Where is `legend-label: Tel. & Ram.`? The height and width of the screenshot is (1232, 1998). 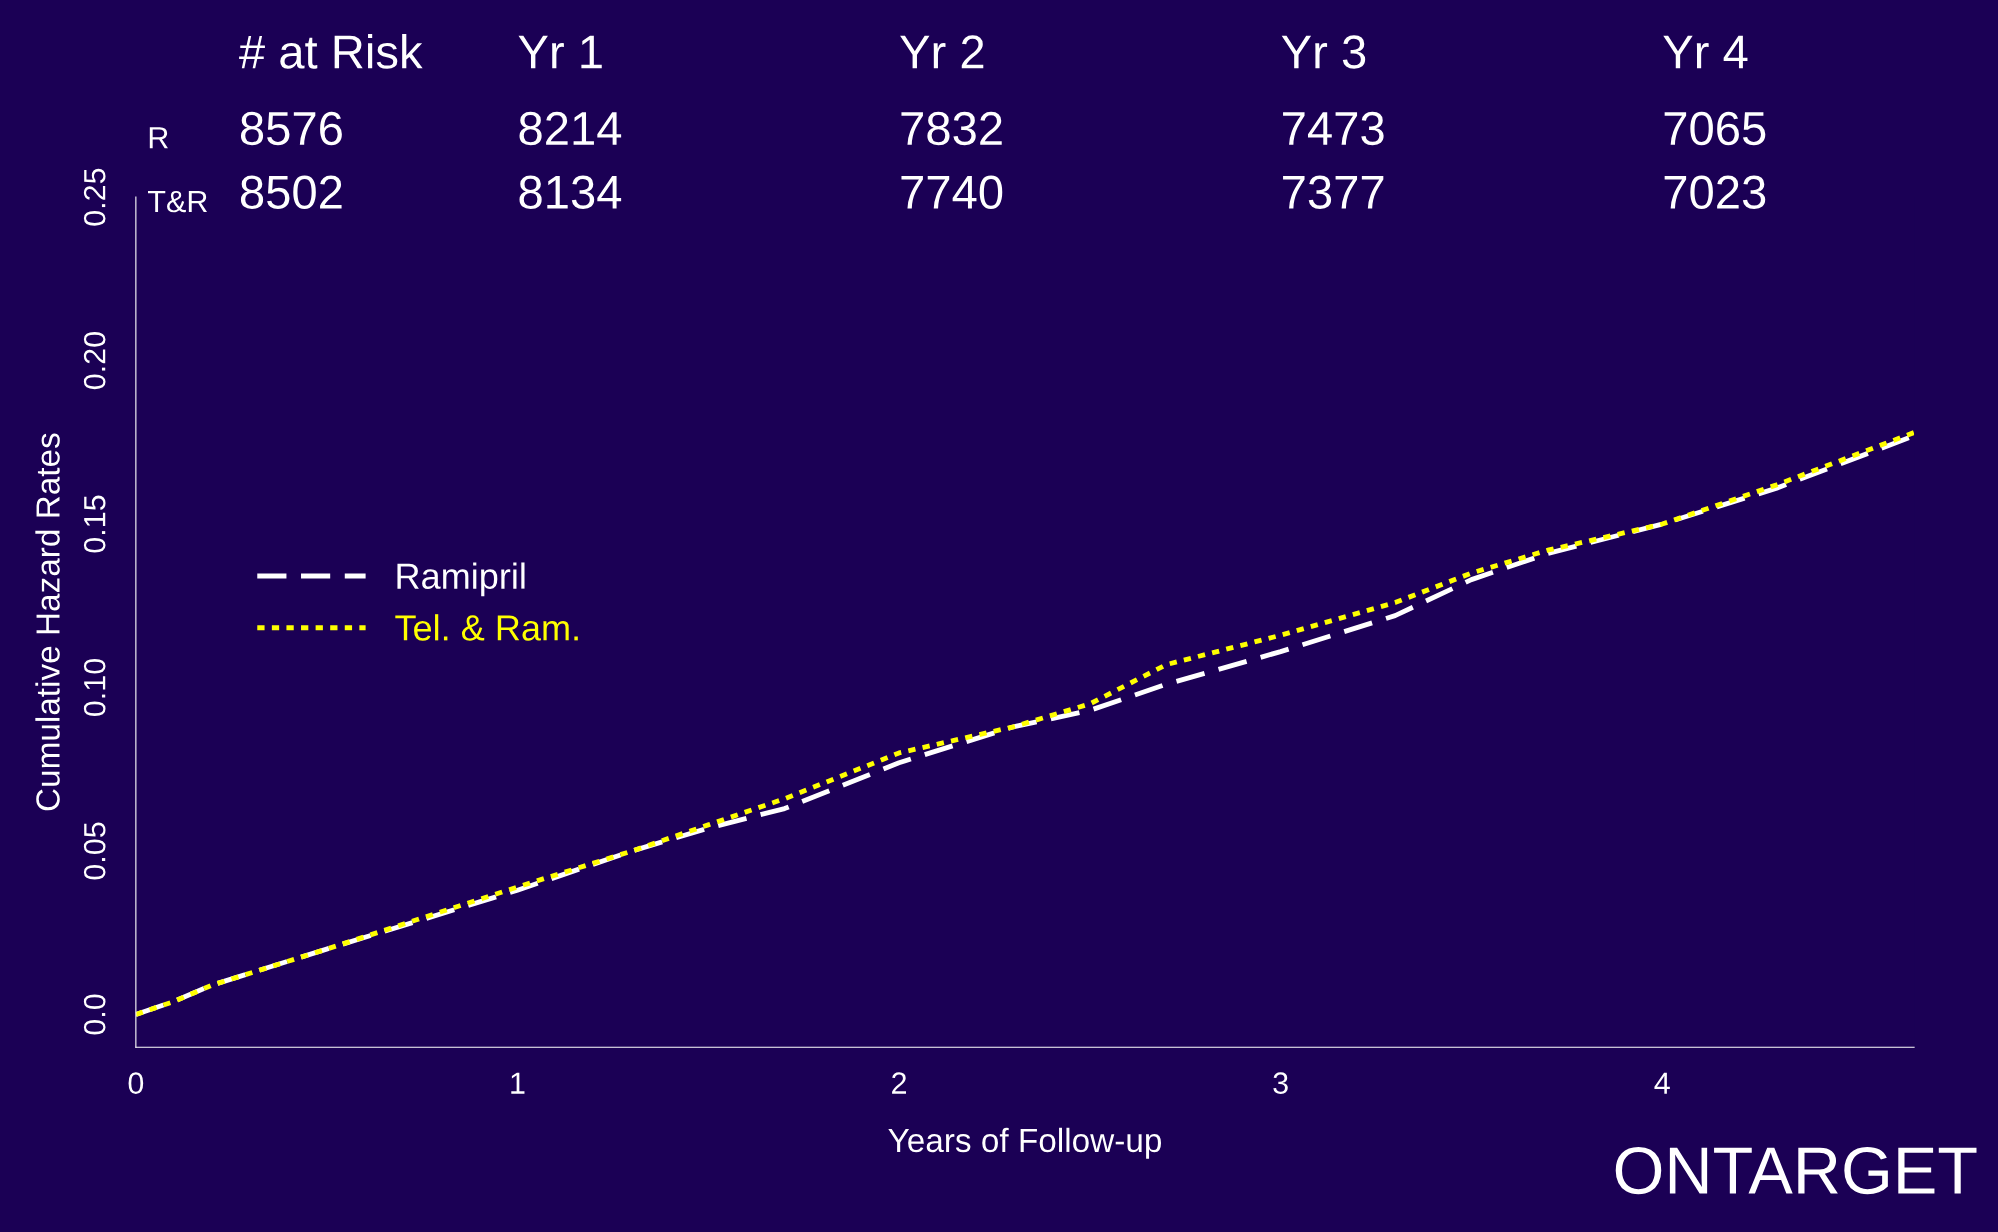
legend-label: Tel. & Ram. is located at coordinates (486, 627).